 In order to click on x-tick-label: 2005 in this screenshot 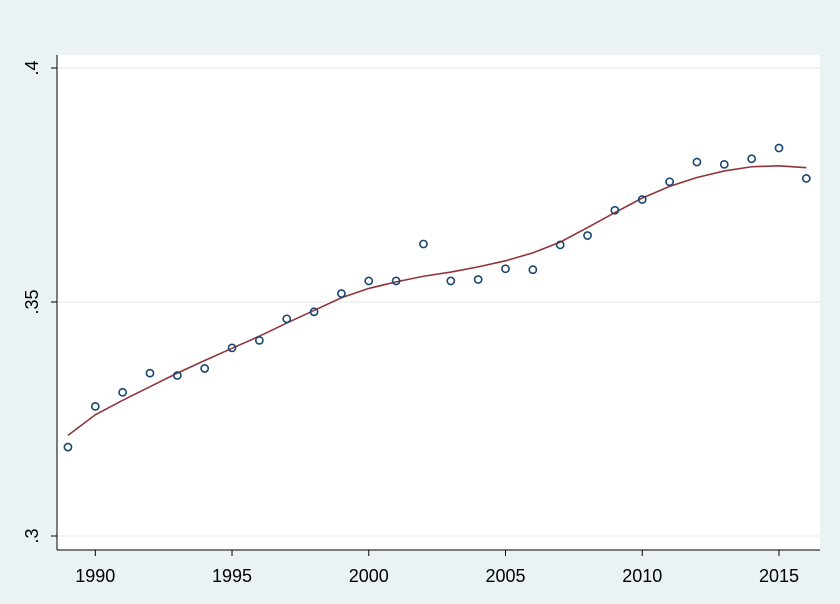, I will do `click(505, 576)`.